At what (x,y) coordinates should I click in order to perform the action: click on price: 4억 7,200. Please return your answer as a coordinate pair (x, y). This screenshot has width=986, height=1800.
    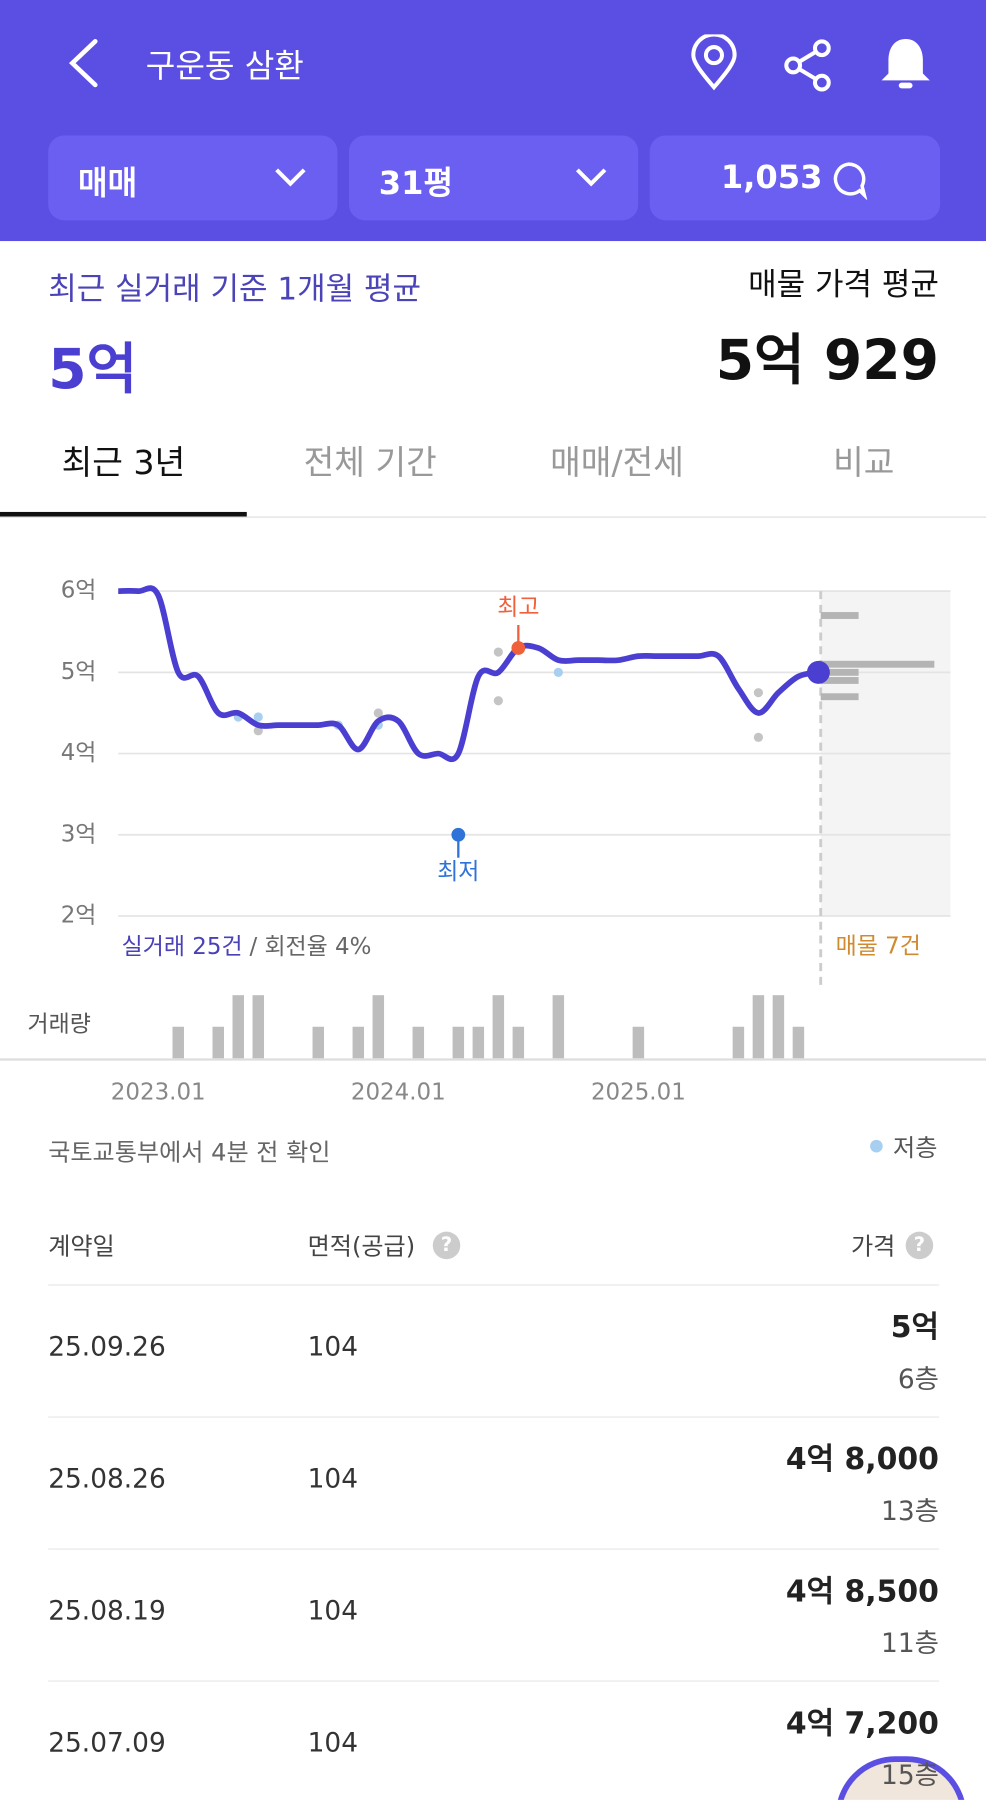
    Looking at the image, I should click on (862, 1724).